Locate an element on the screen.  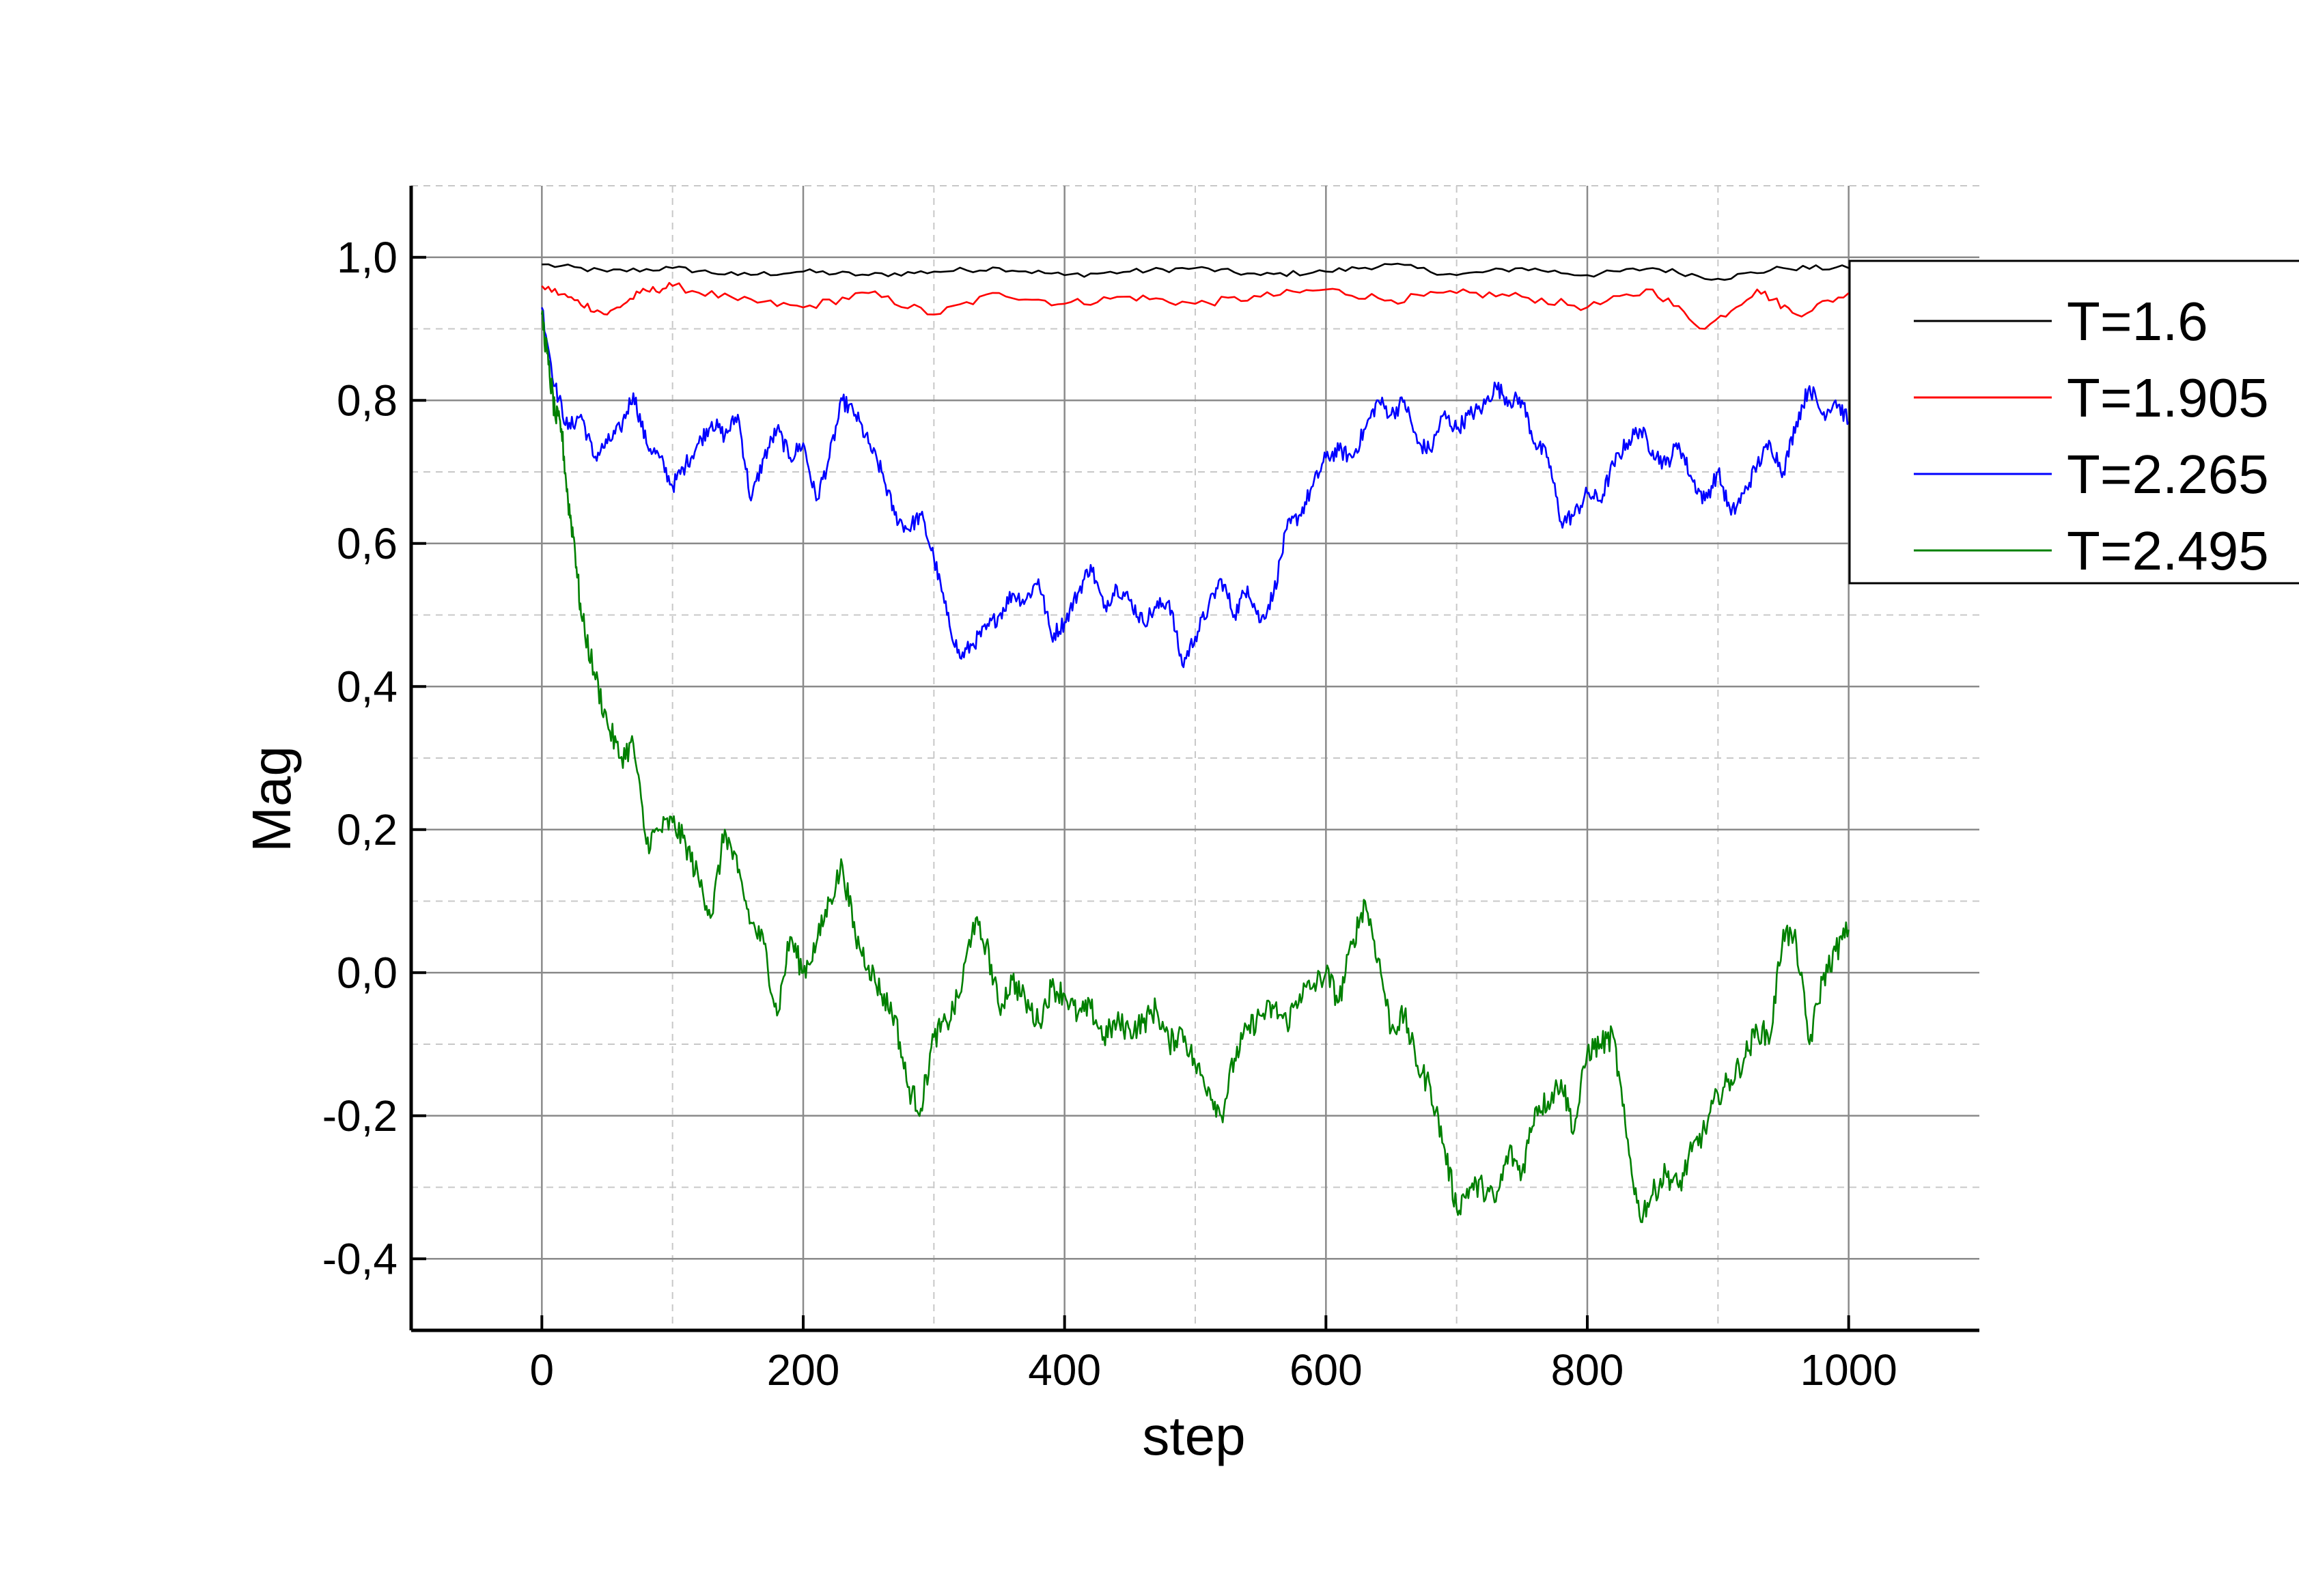
y-tick-label: -0,2 is located at coordinates (360, 1115).